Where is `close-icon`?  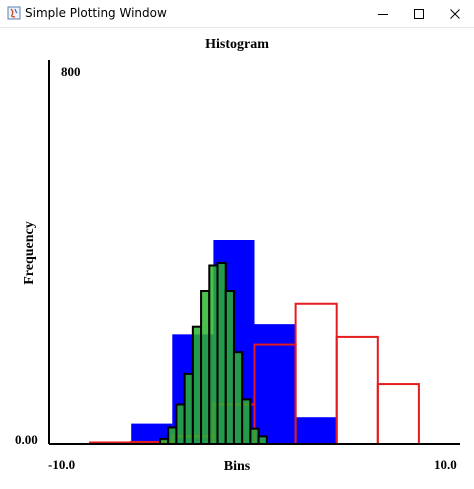
close-icon is located at coordinates (455, 13).